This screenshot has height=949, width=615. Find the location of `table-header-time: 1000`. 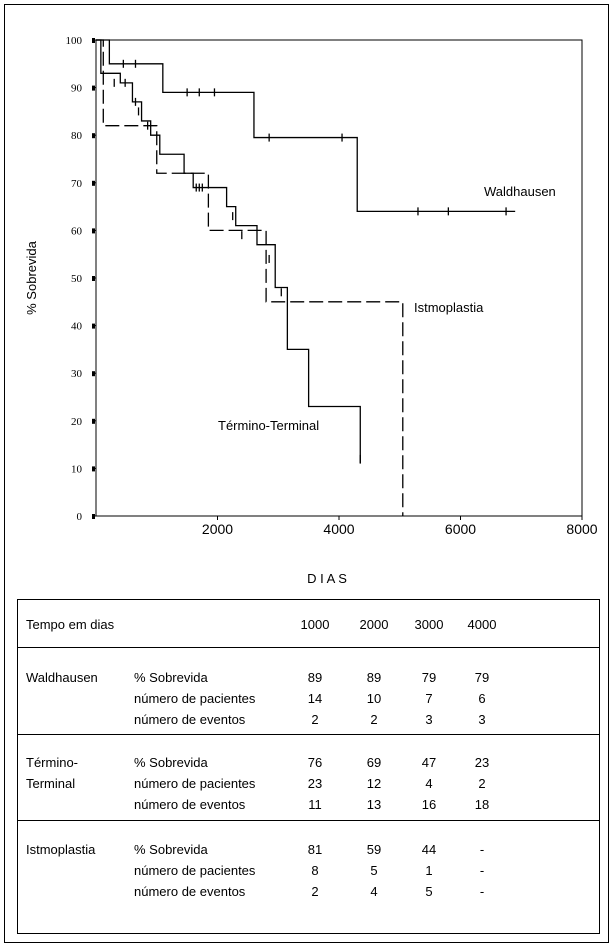

table-header-time: 1000 is located at coordinates (315, 624).